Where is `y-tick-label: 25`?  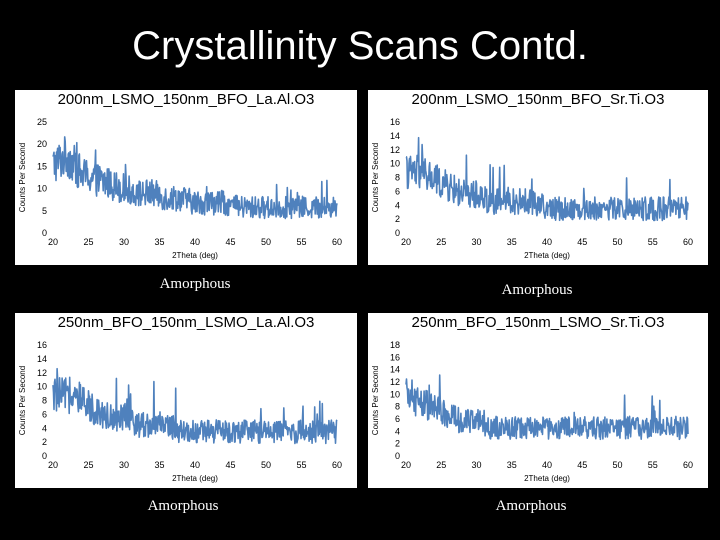 y-tick-label: 25 is located at coordinates (42, 122).